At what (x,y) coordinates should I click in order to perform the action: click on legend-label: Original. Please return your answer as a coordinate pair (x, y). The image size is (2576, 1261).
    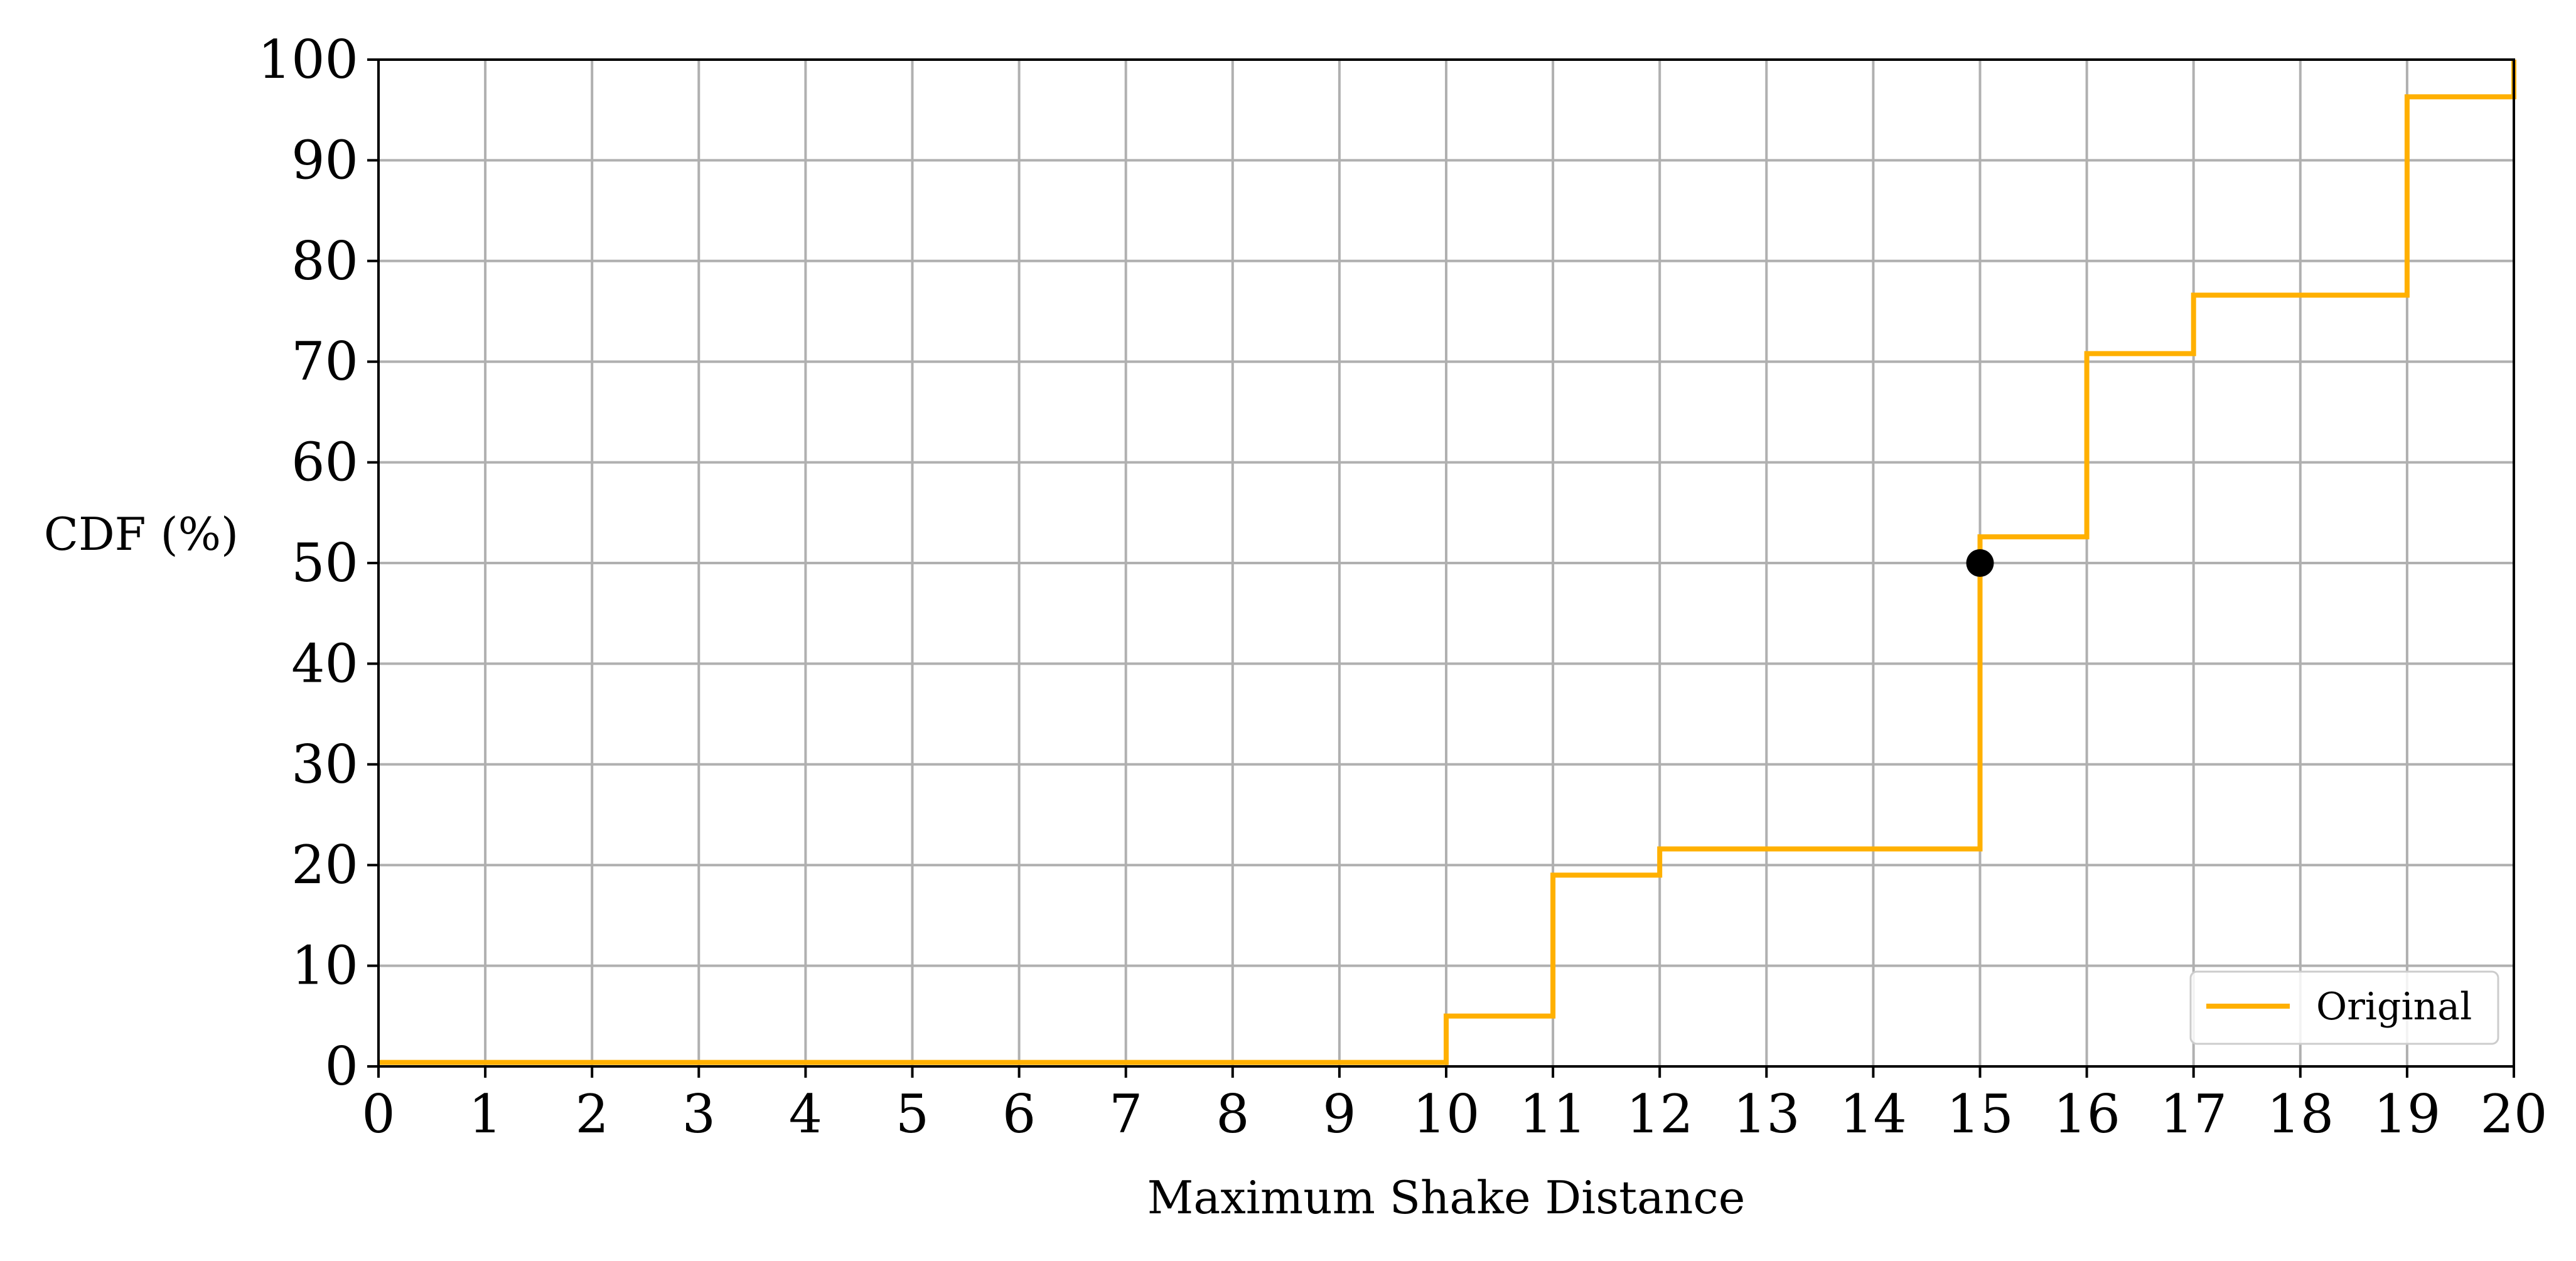
    Looking at the image, I should click on (2394, 1007).